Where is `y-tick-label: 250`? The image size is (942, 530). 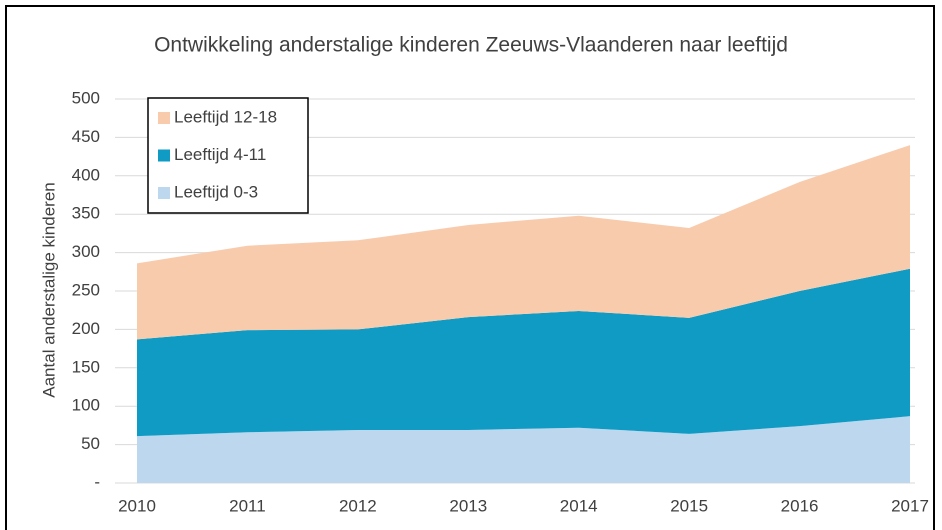
y-tick-label: 250 is located at coordinates (86, 289).